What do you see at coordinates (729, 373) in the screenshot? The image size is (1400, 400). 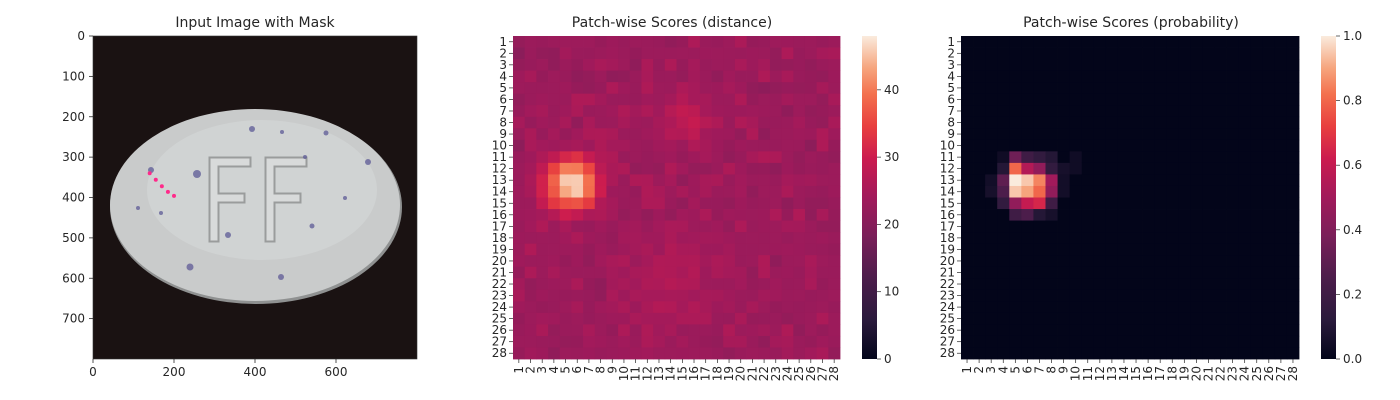 I see `x-tick-label: 19` at bounding box center [729, 373].